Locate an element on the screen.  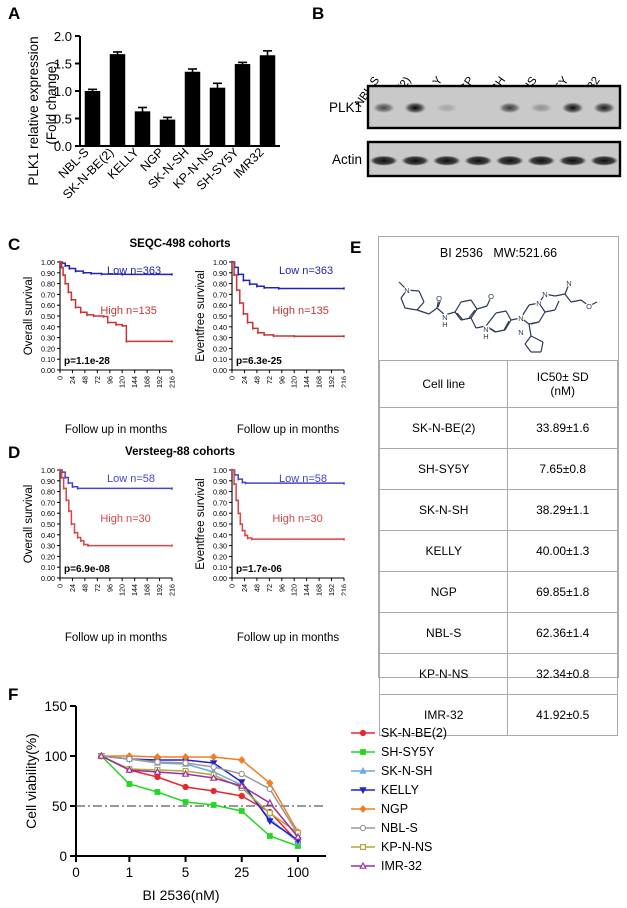
panel-f-legend-item: SK-N-SH is located at coordinates (425, 770).